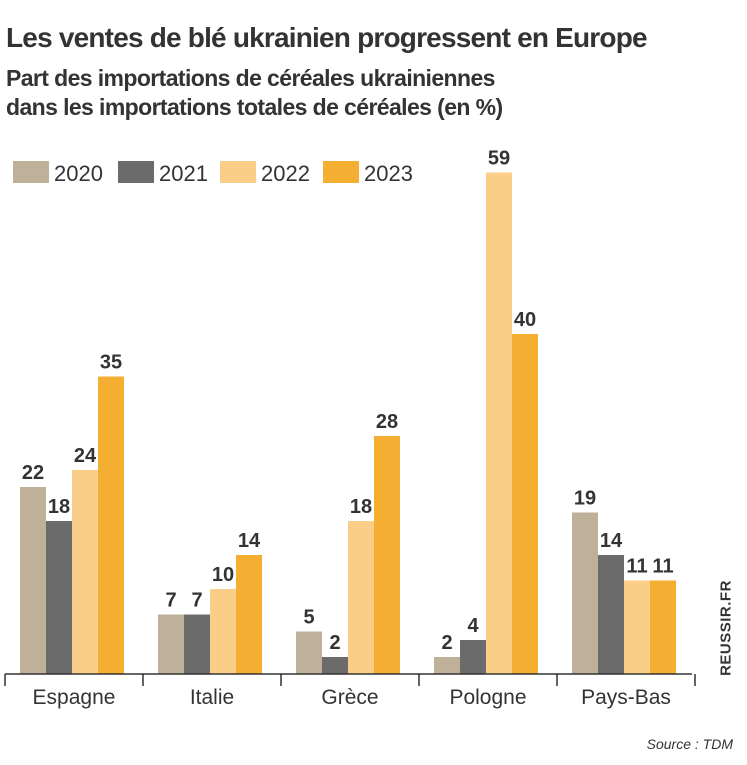 The width and height of the screenshot is (747, 765). What do you see at coordinates (387, 555) in the screenshot?
I see `bar-grèce-2023` at bounding box center [387, 555].